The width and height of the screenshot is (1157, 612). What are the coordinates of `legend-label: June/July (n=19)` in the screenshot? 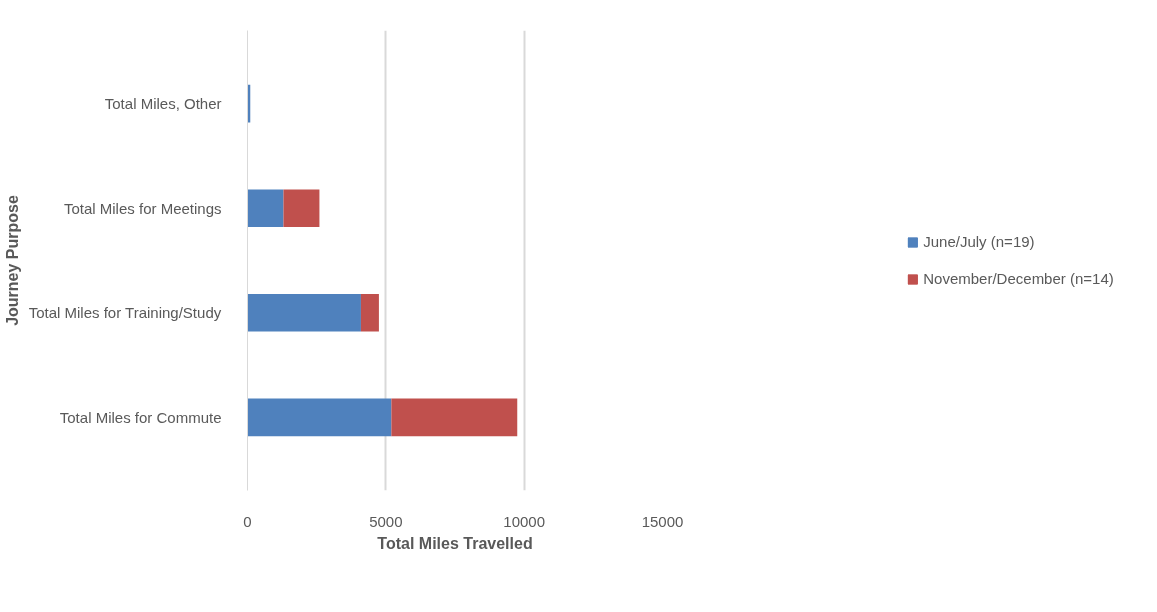 It's located at (979, 241).